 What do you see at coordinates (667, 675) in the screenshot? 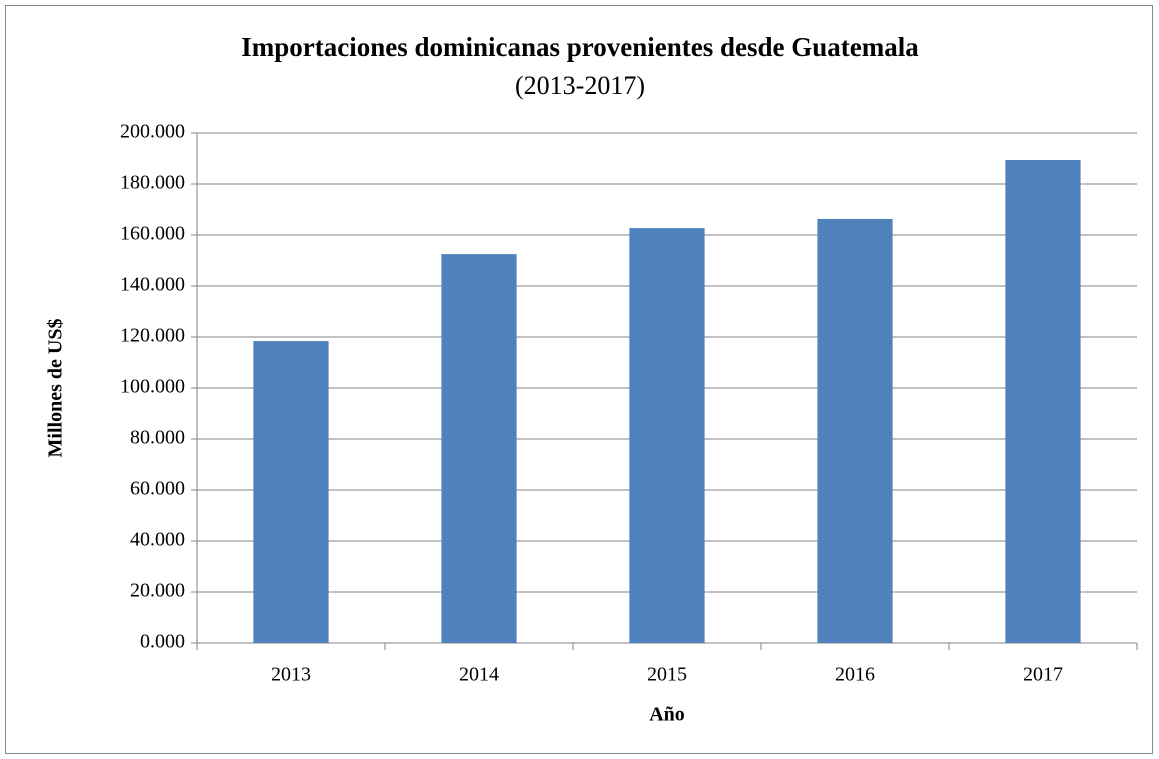
I see `x-tick-label: 2015` at bounding box center [667, 675].